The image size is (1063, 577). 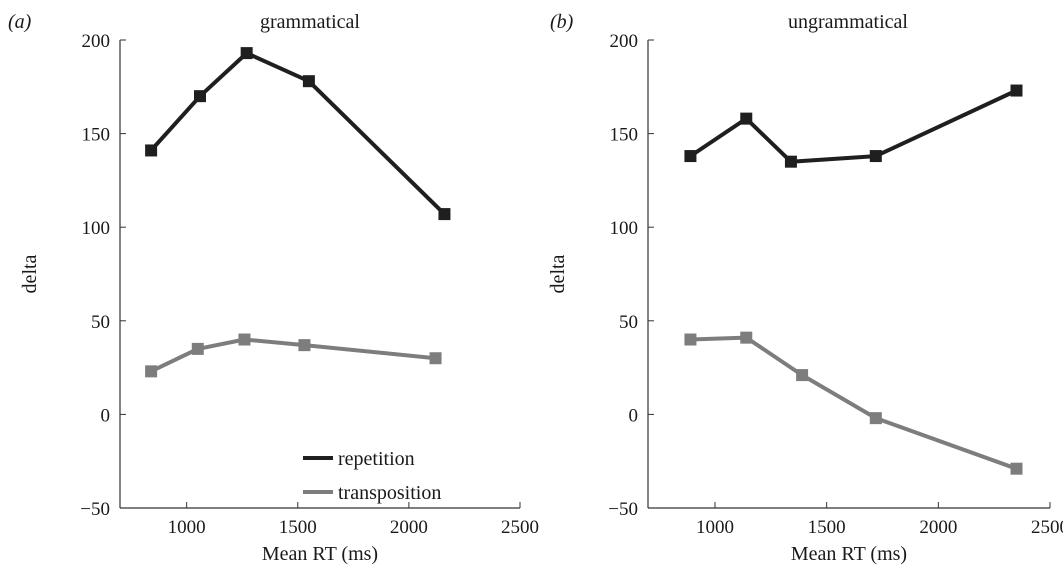 What do you see at coordinates (848, 22) in the screenshot?
I see `panel-title: ungrammatical` at bounding box center [848, 22].